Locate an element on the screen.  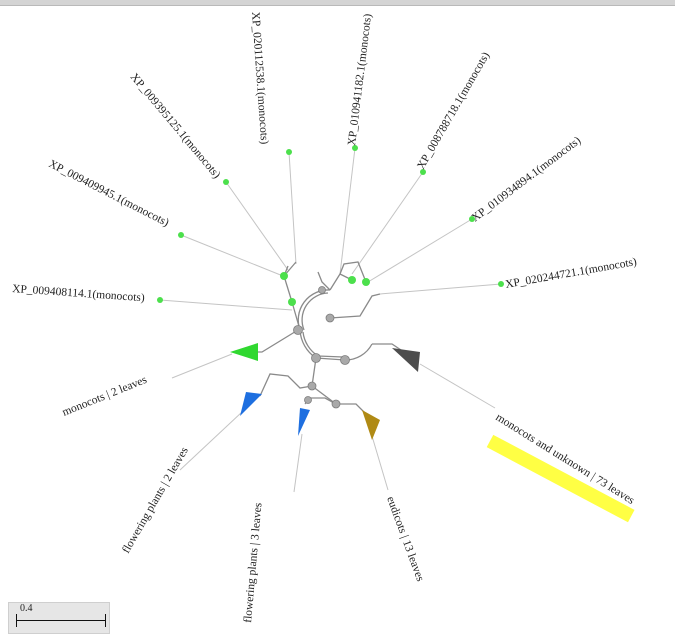
leaf-label: XP_009395125.1(monocots) is located at coordinates (175, 126).